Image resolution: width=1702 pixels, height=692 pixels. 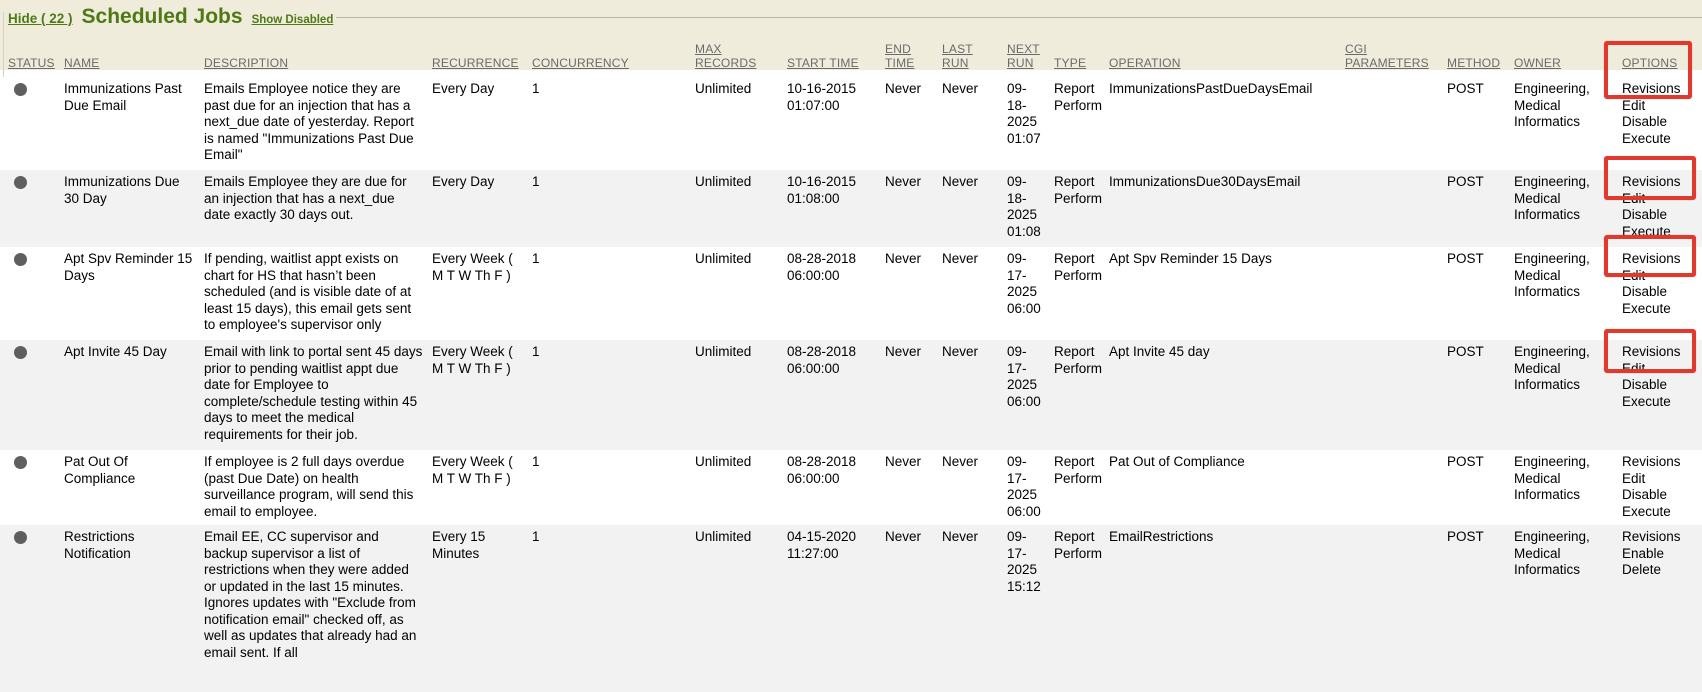 What do you see at coordinates (1537, 63) in the screenshot?
I see `col-header-owner: OWNER` at bounding box center [1537, 63].